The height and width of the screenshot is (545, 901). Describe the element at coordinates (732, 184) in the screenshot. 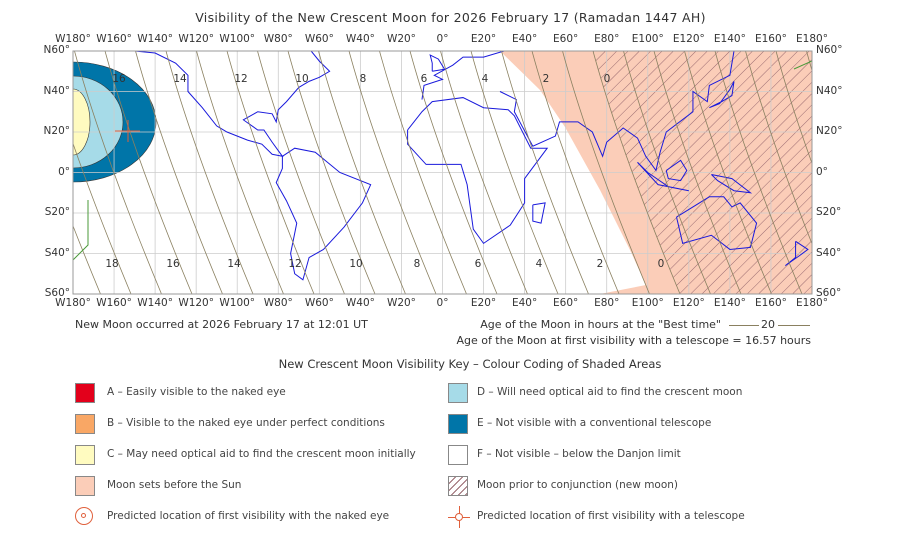

I see `coastline-new-guinea` at that location.